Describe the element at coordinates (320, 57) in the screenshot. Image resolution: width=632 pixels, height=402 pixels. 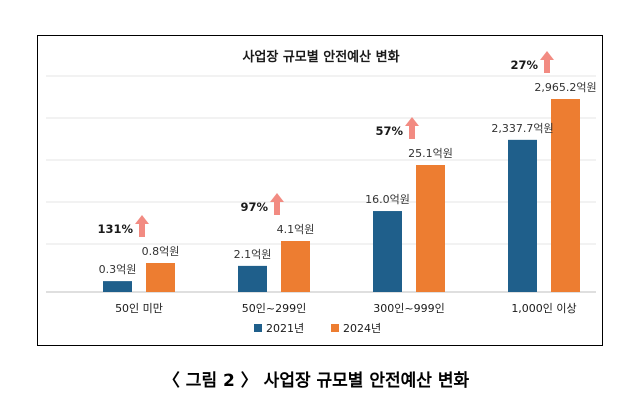
I see `chart-title: 사업장 규모별 안전예산 변화` at that location.